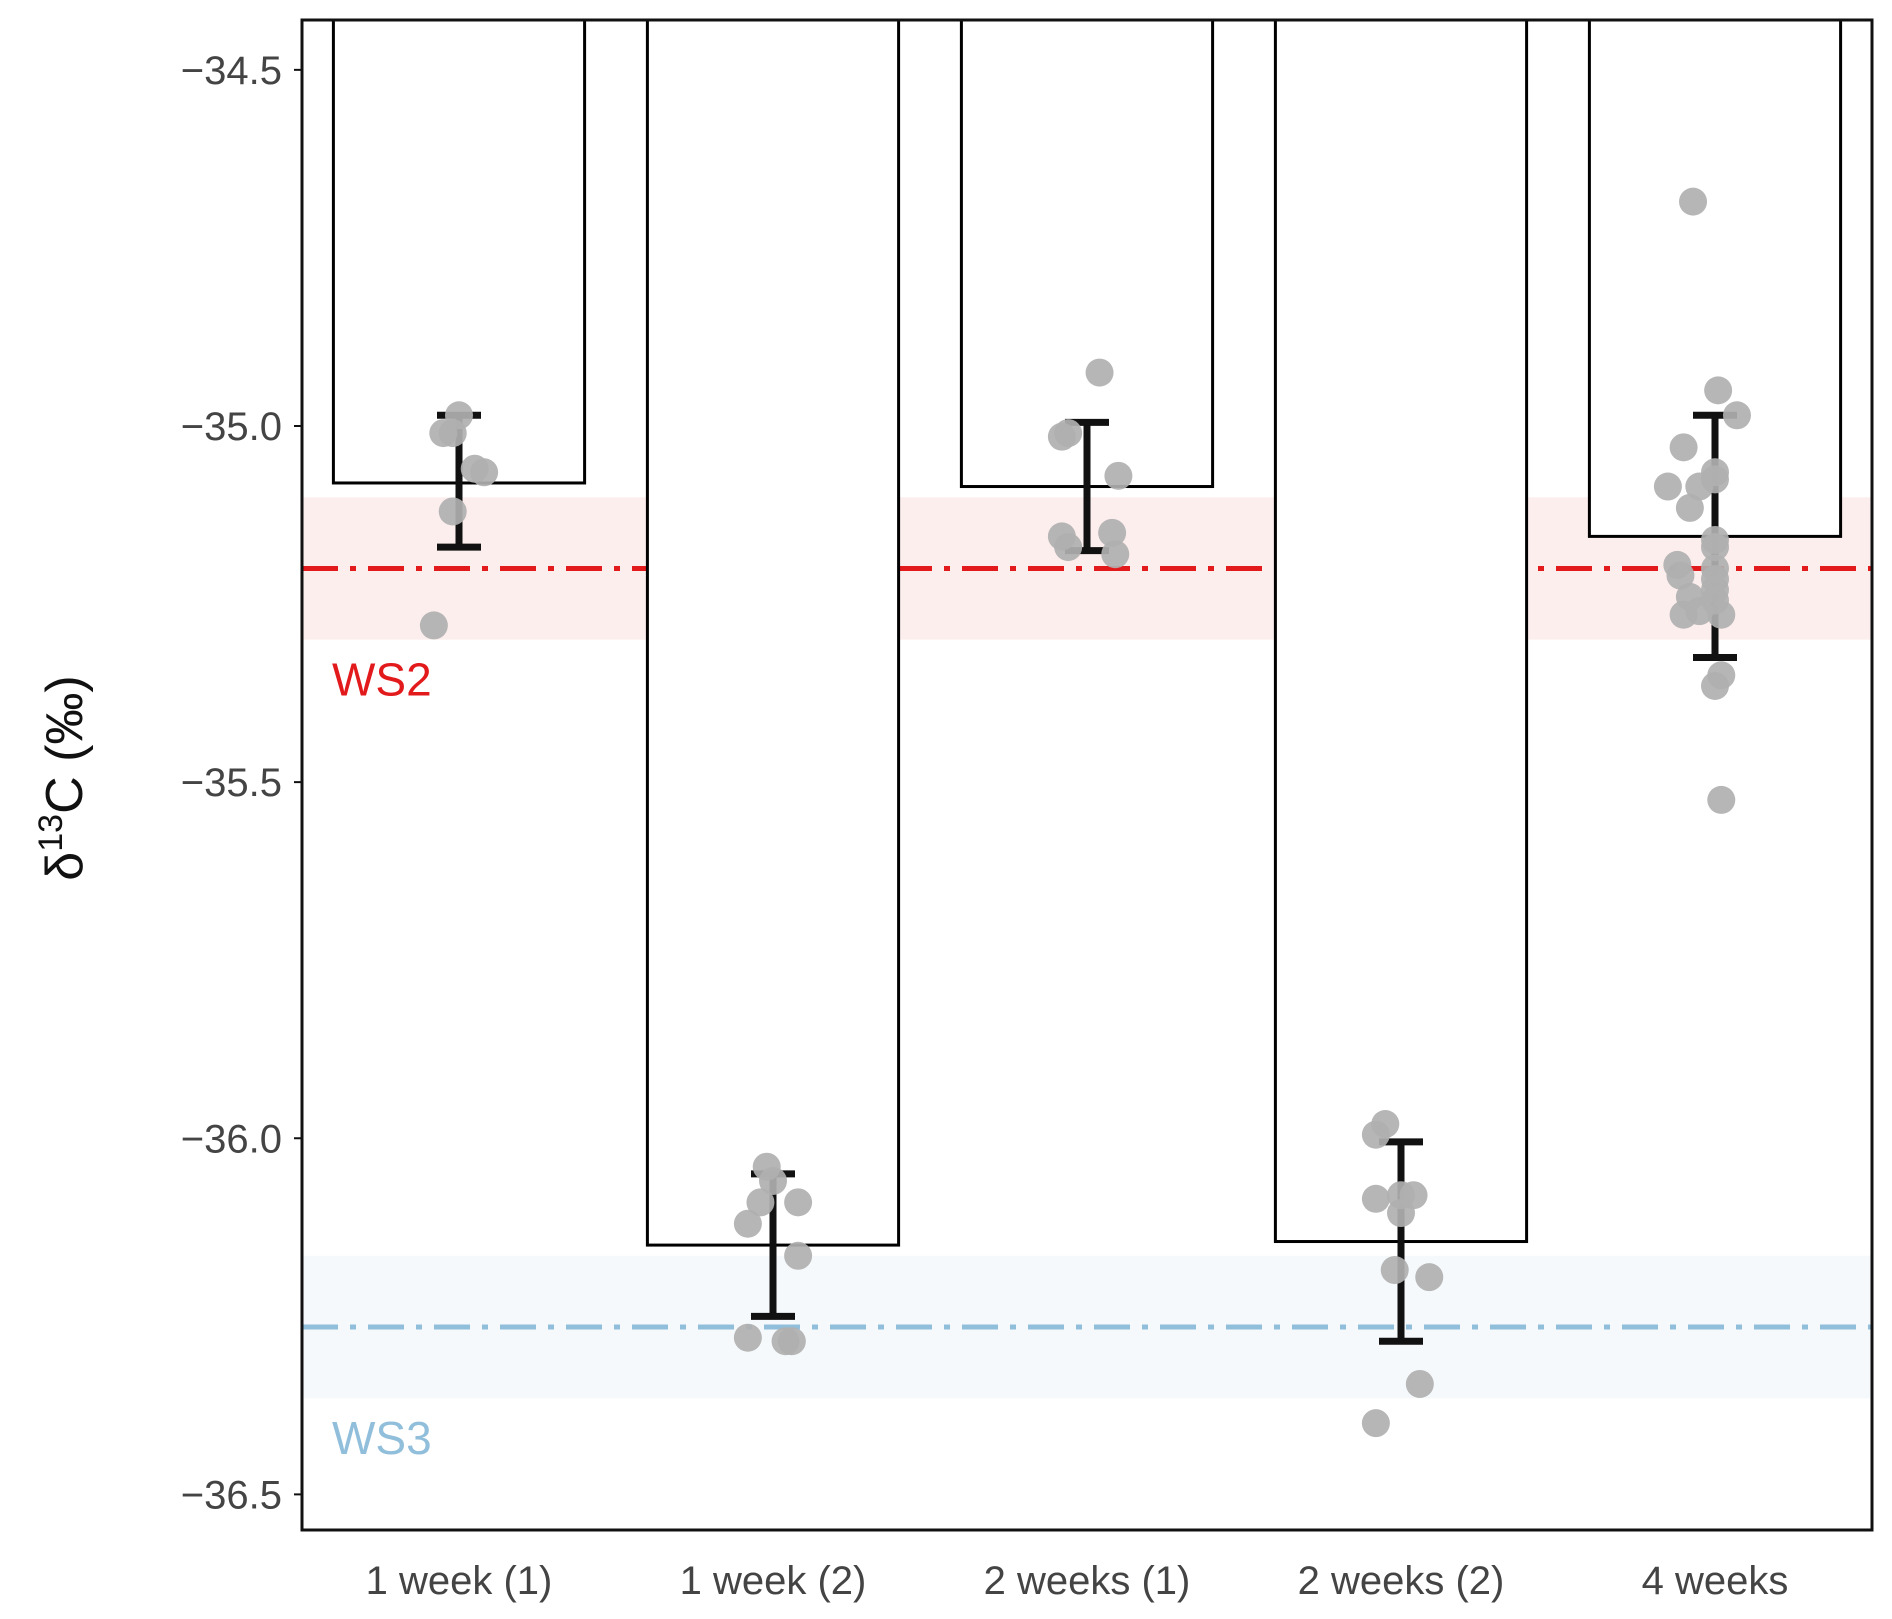 Image resolution: width=1892 pixels, height=1619 pixels. What do you see at coordinates (231, 1495) in the screenshot?
I see `y-tick-label: −36.5` at bounding box center [231, 1495].